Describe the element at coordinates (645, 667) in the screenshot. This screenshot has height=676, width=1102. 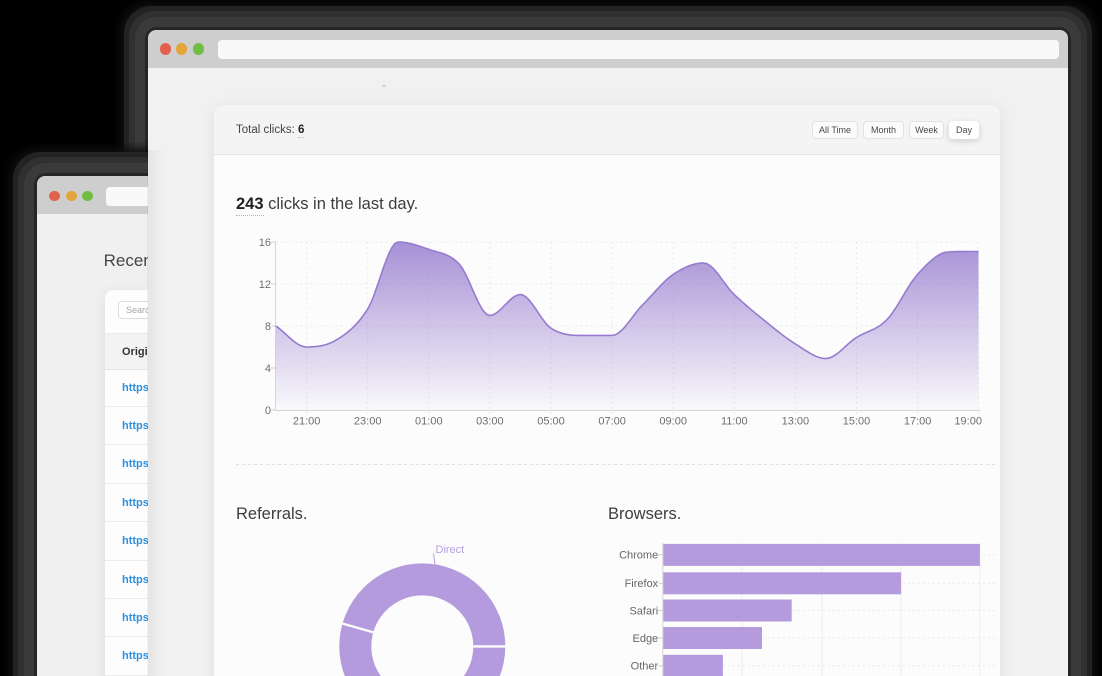
I see `svg-text: Other` at that location.